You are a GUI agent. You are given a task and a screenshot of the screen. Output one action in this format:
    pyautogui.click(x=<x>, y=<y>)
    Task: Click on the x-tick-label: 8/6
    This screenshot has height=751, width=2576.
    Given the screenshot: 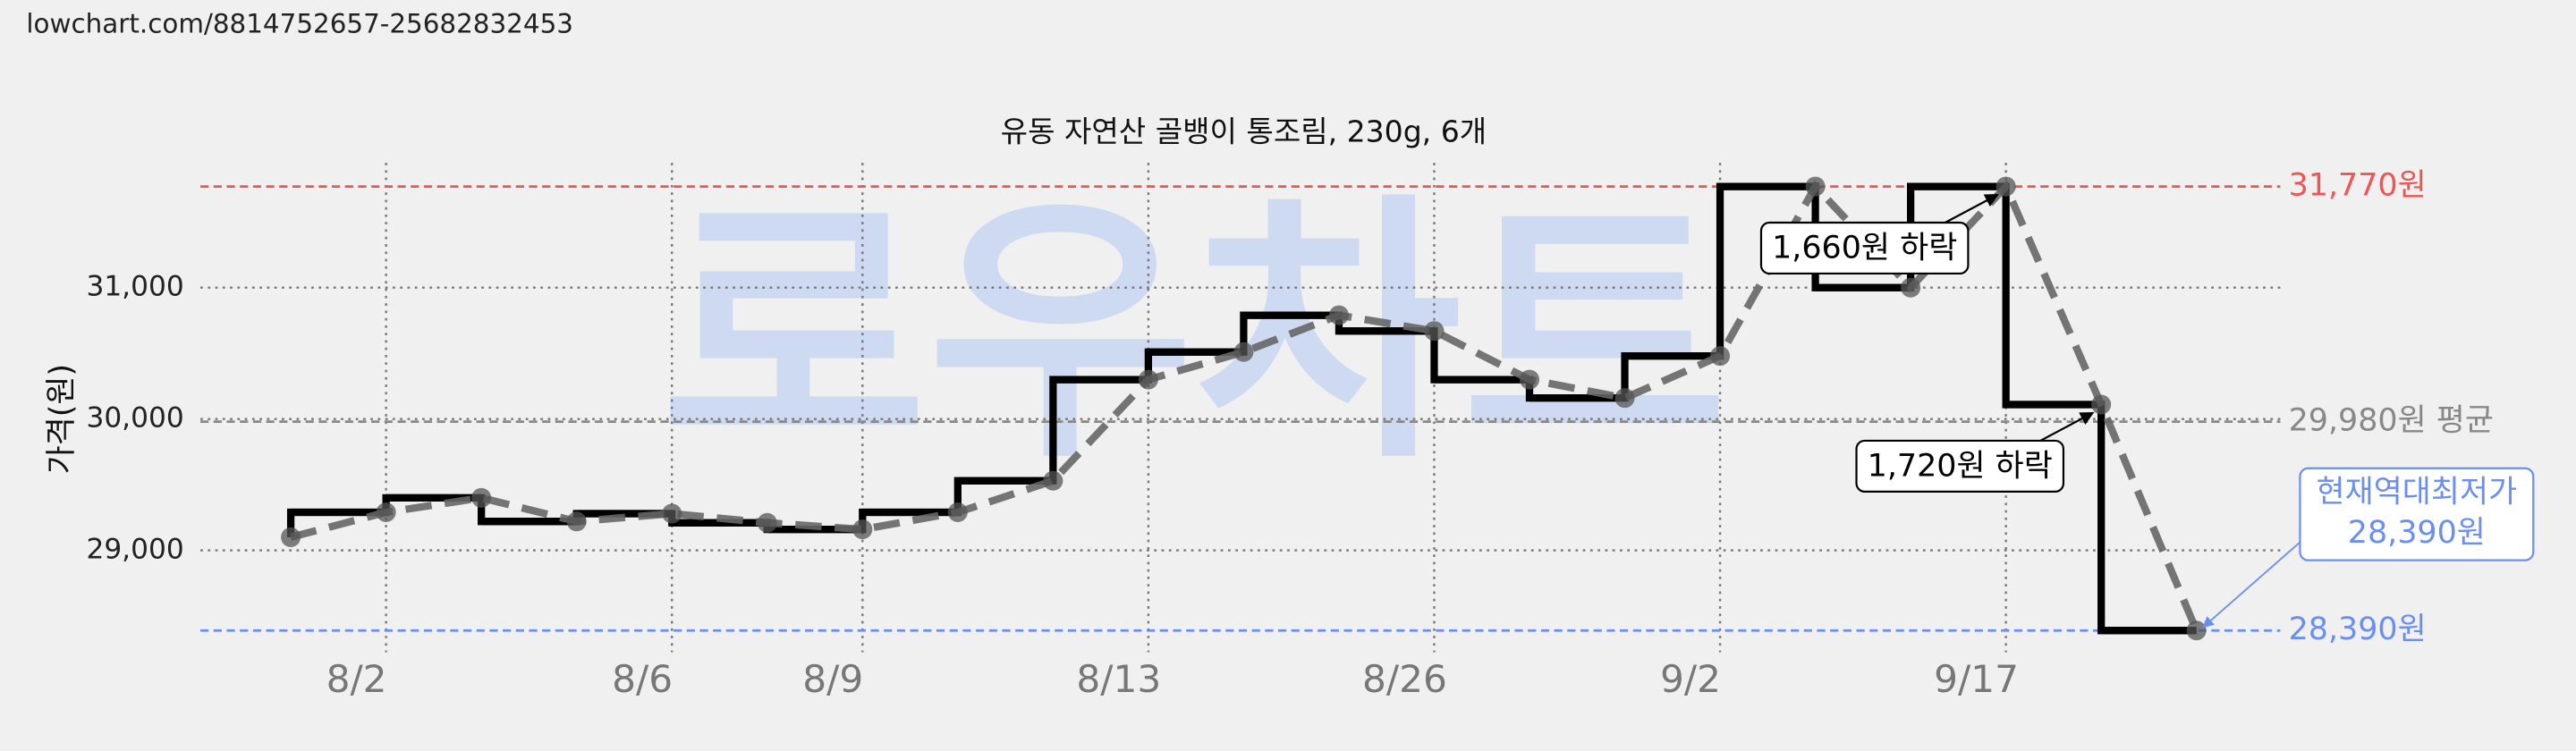 What is the action you would take?
    pyautogui.click(x=642, y=679)
    